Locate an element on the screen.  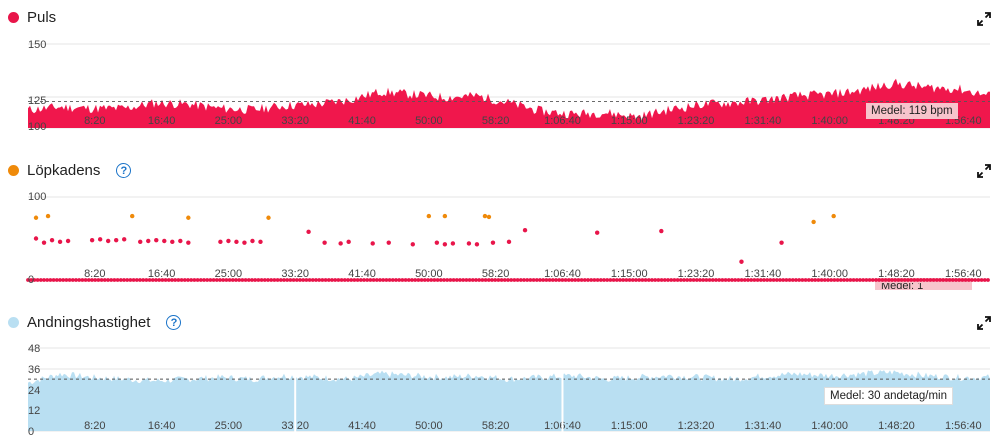
x-tick-label: 58:20 is located at coordinates (496, 426).